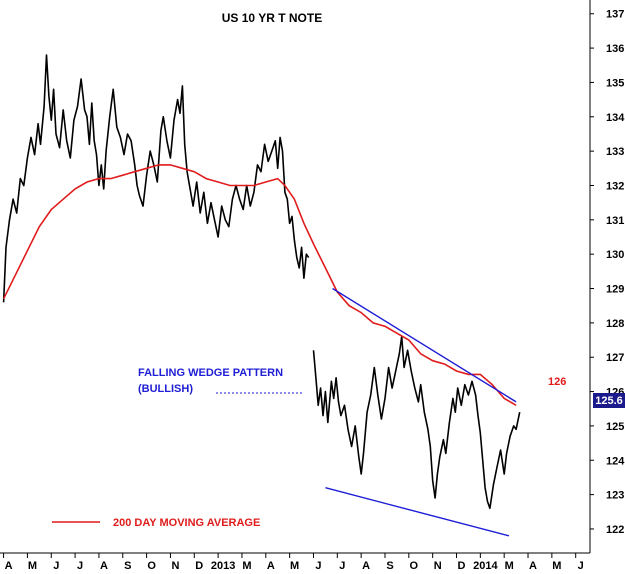 The image size is (625, 574). I want to click on trendline-upper, so click(424, 345).